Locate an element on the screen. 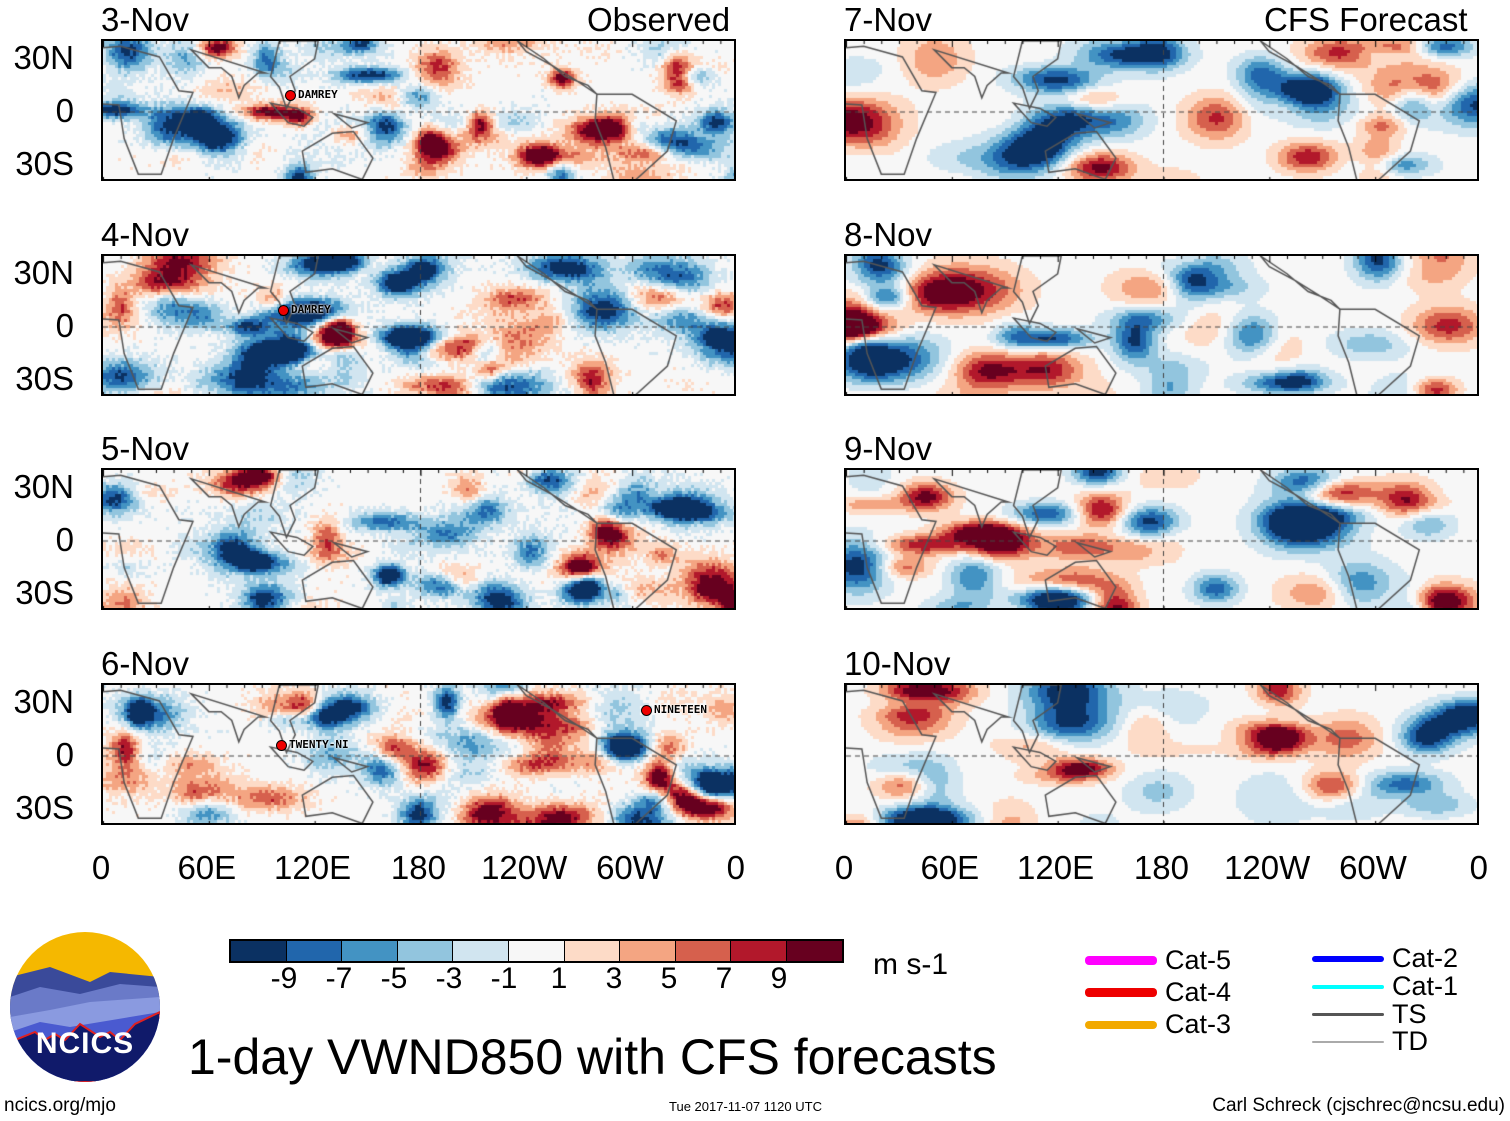  legend-label: TS is located at coordinates (1409, 1014).